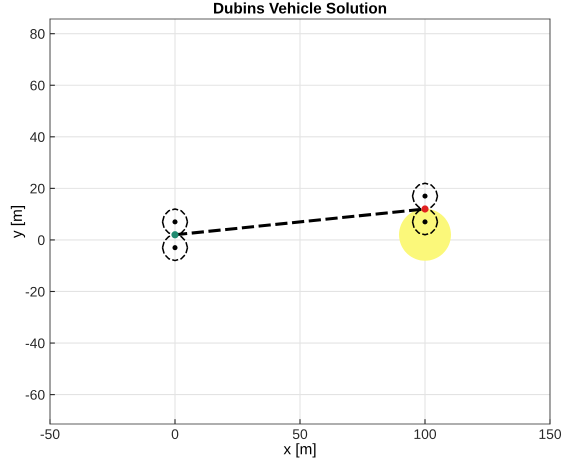  Describe the element at coordinates (18, 222) in the screenshot. I see `y-axis-title: y [m]` at that location.